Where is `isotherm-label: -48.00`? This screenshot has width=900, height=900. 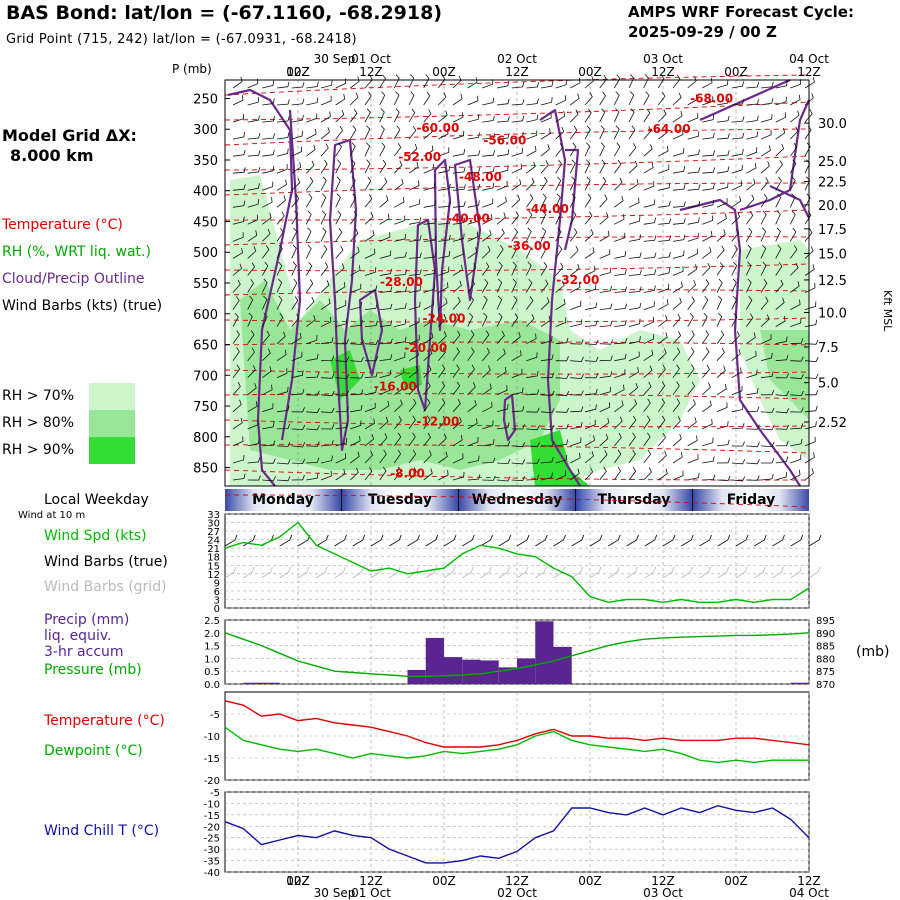
isotherm-label: -48.00 is located at coordinates (480, 177).